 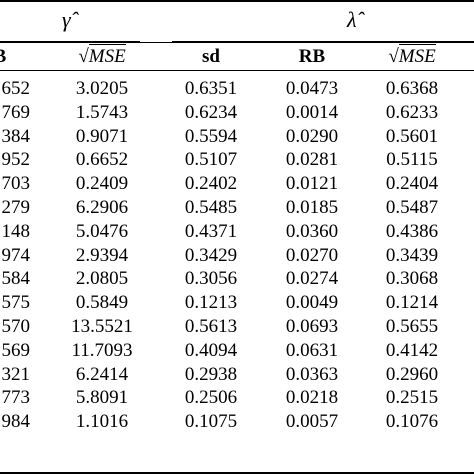 I want to click on cell-rmse-lambda: 0.6368, so click(x=412, y=88).